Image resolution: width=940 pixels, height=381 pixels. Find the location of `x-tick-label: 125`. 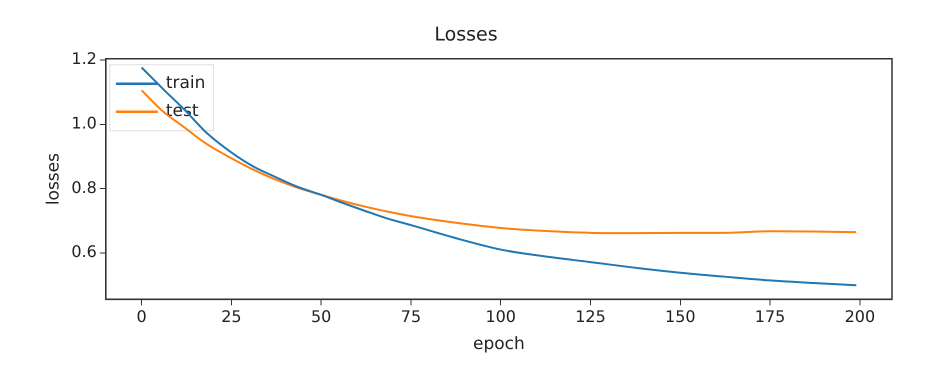

x-tick-label: 125 is located at coordinates (590, 316).